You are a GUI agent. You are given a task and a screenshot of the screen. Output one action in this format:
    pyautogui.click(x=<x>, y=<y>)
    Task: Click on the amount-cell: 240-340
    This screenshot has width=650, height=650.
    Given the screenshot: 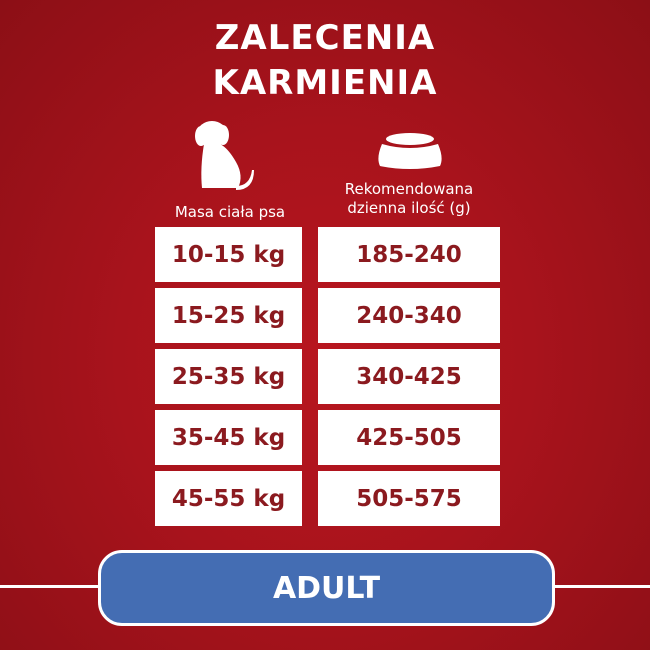 What is the action you would take?
    pyautogui.click(x=409, y=315)
    